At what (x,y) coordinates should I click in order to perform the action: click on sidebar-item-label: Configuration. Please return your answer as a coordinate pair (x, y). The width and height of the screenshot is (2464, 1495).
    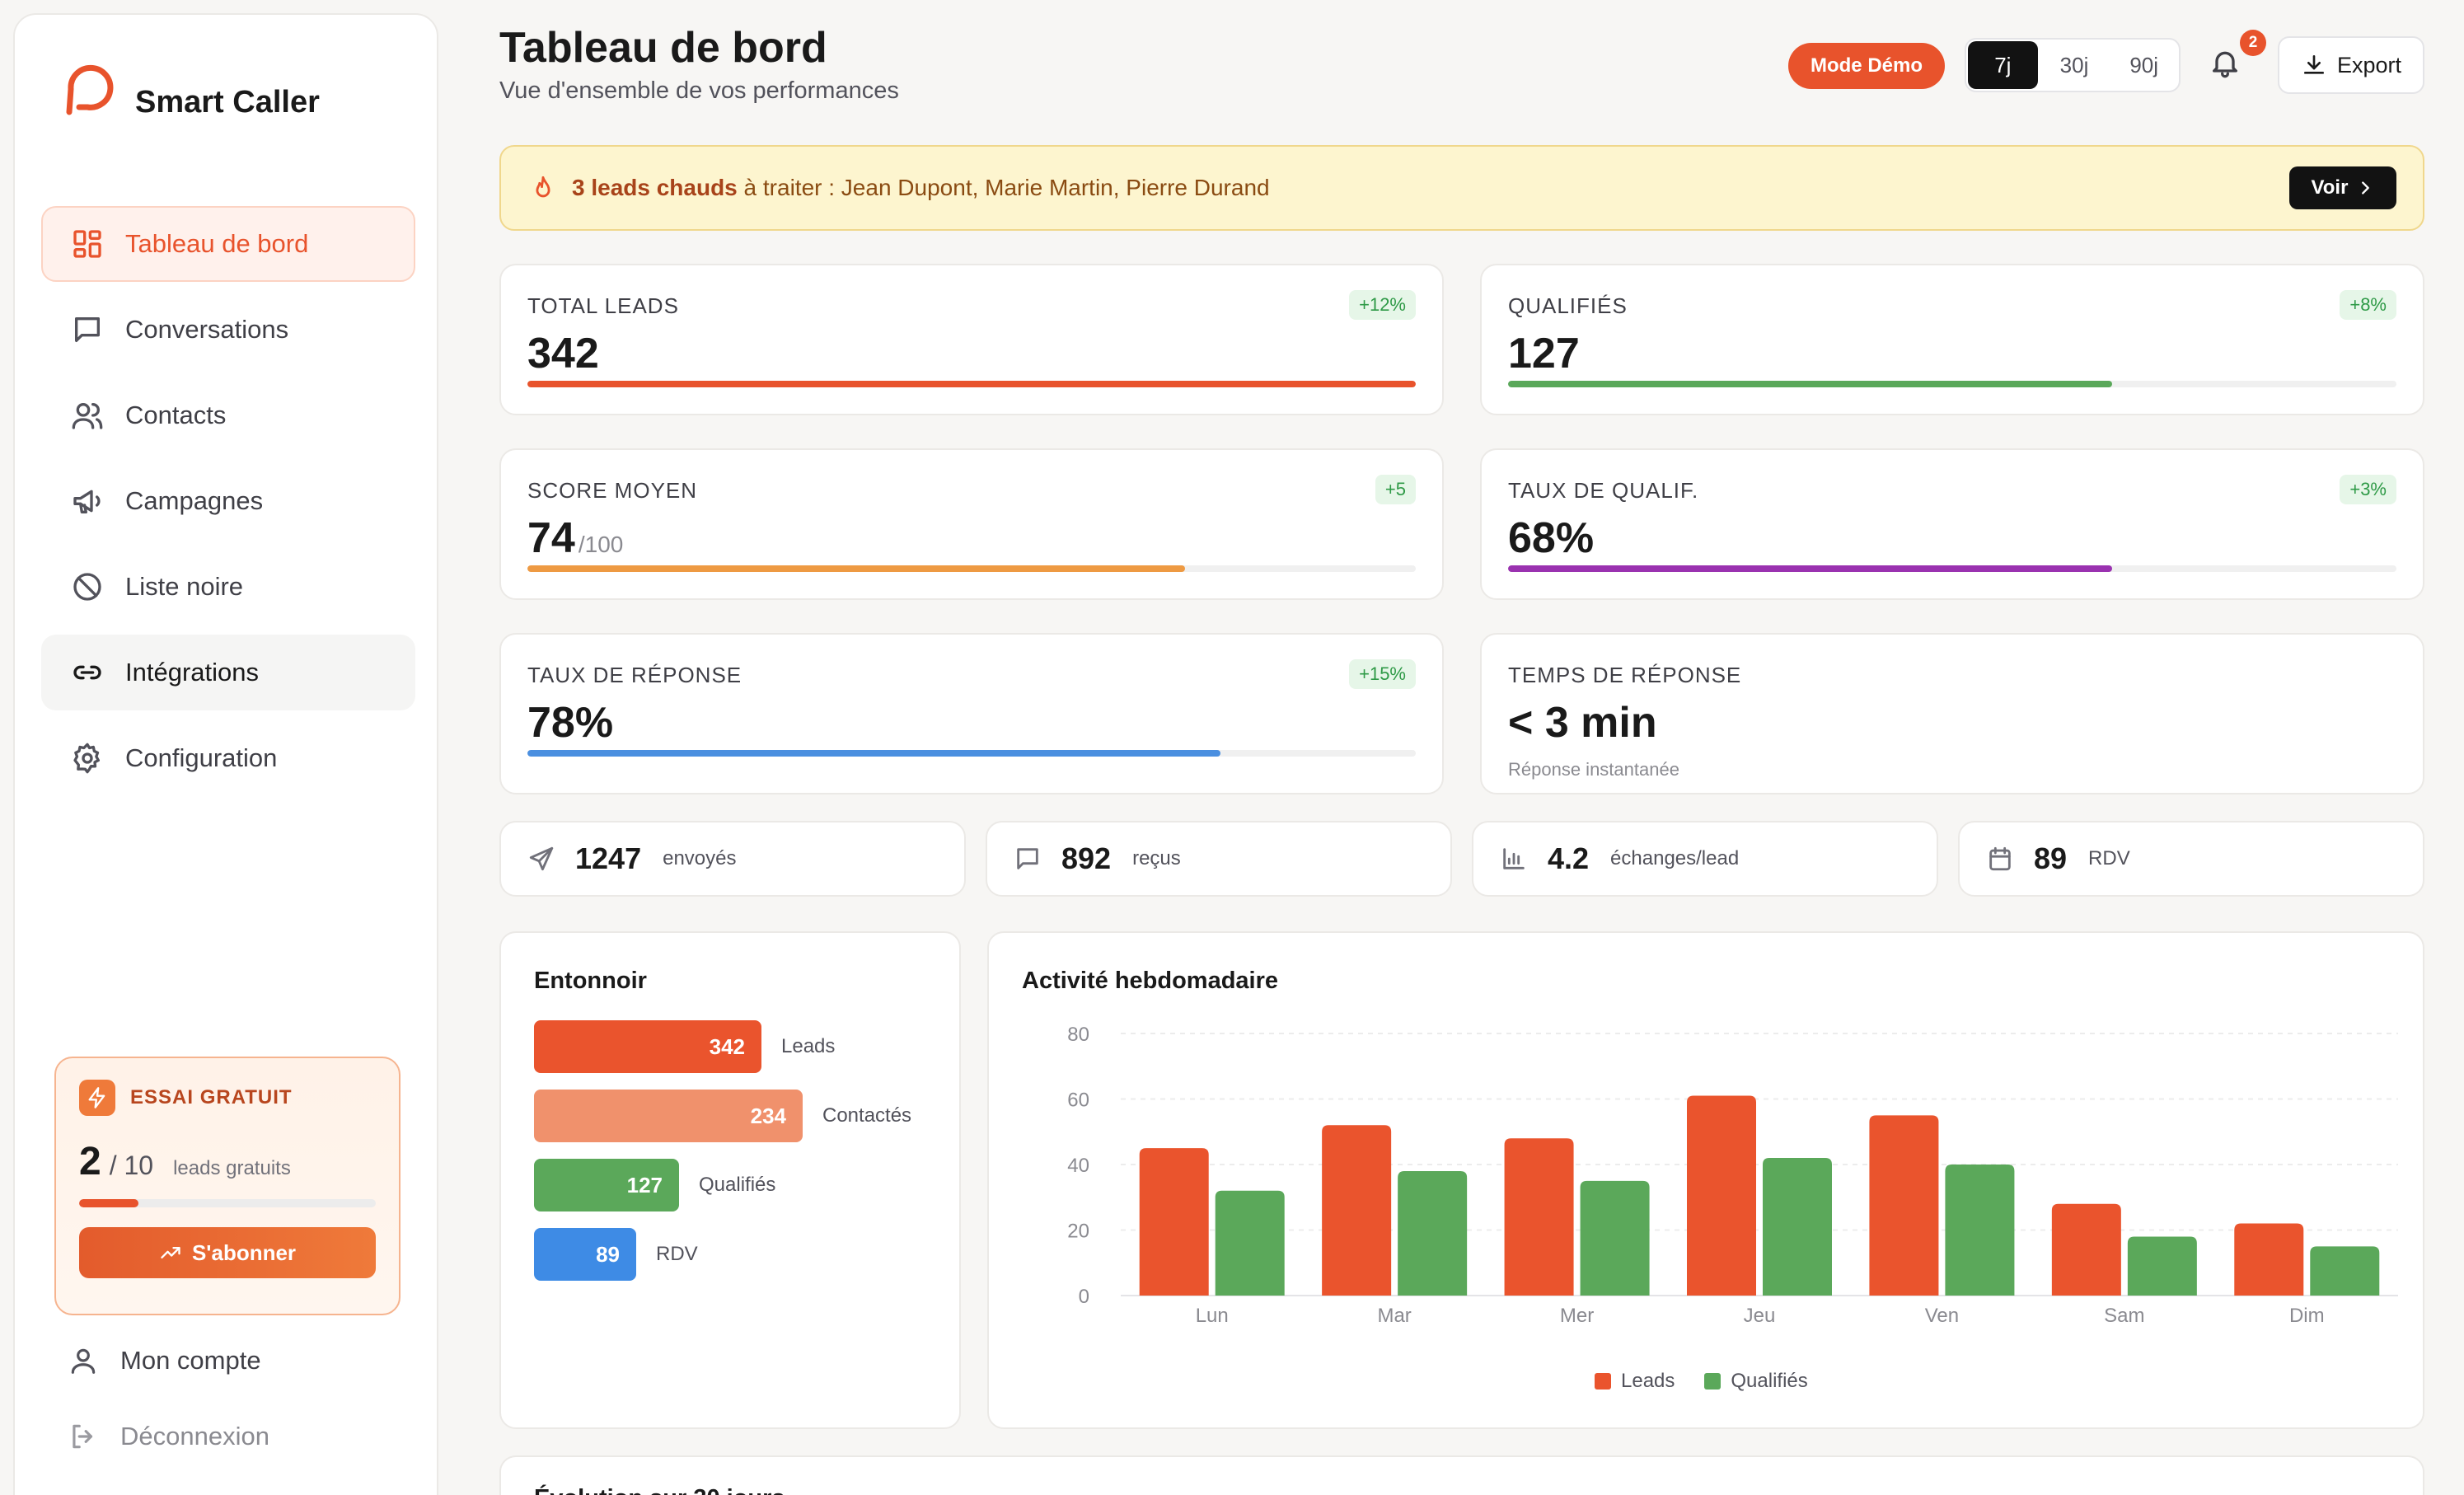
    Looking at the image, I should click on (201, 757).